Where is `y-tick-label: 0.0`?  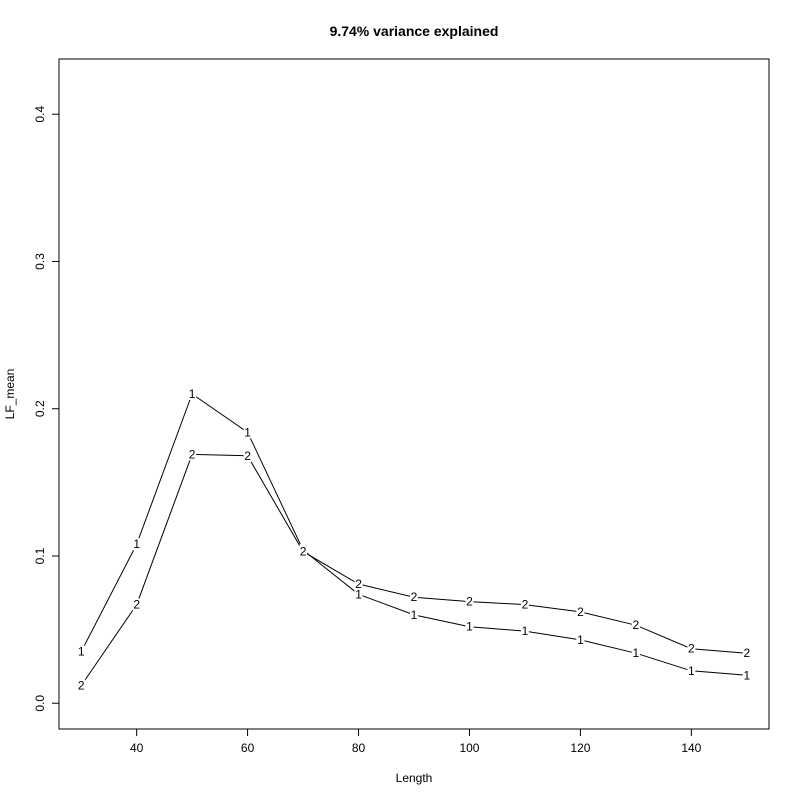 y-tick-label: 0.0 is located at coordinates (40, 703).